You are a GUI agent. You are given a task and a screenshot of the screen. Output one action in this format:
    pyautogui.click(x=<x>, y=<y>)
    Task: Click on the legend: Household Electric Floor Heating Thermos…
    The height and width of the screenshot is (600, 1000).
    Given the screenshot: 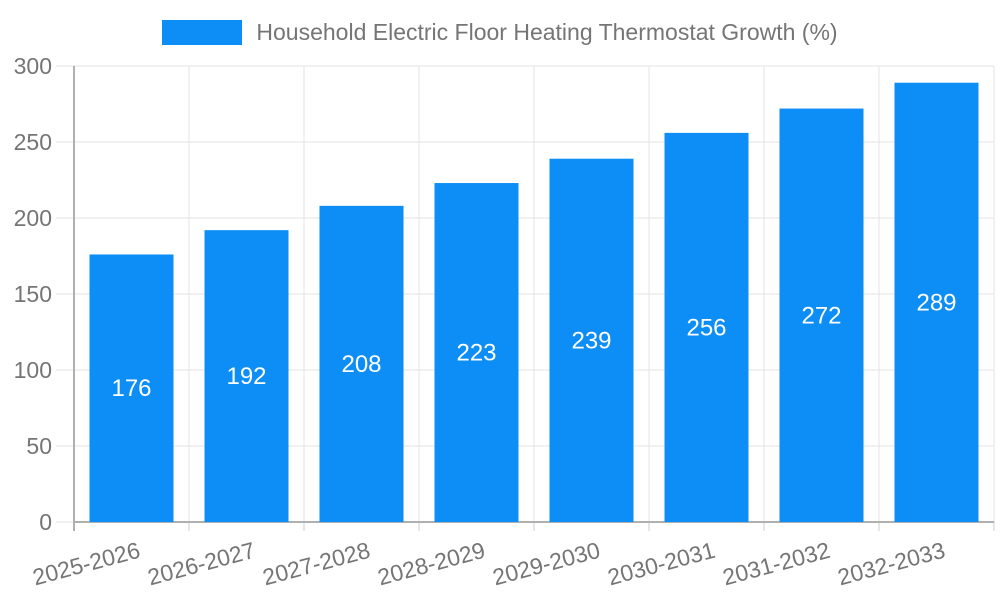 What is the action you would take?
    pyautogui.click(x=500, y=32)
    